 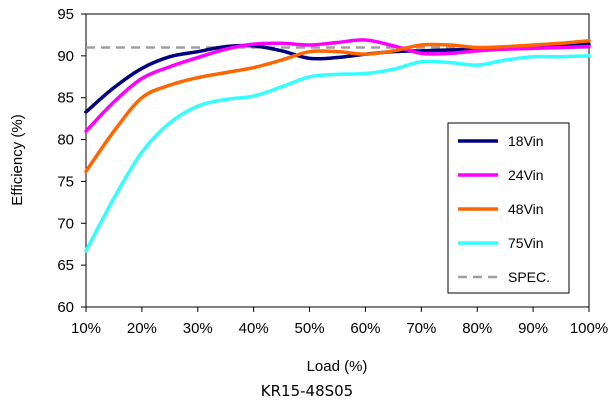 I want to click on y-tick-label: 95, so click(x=65, y=14).